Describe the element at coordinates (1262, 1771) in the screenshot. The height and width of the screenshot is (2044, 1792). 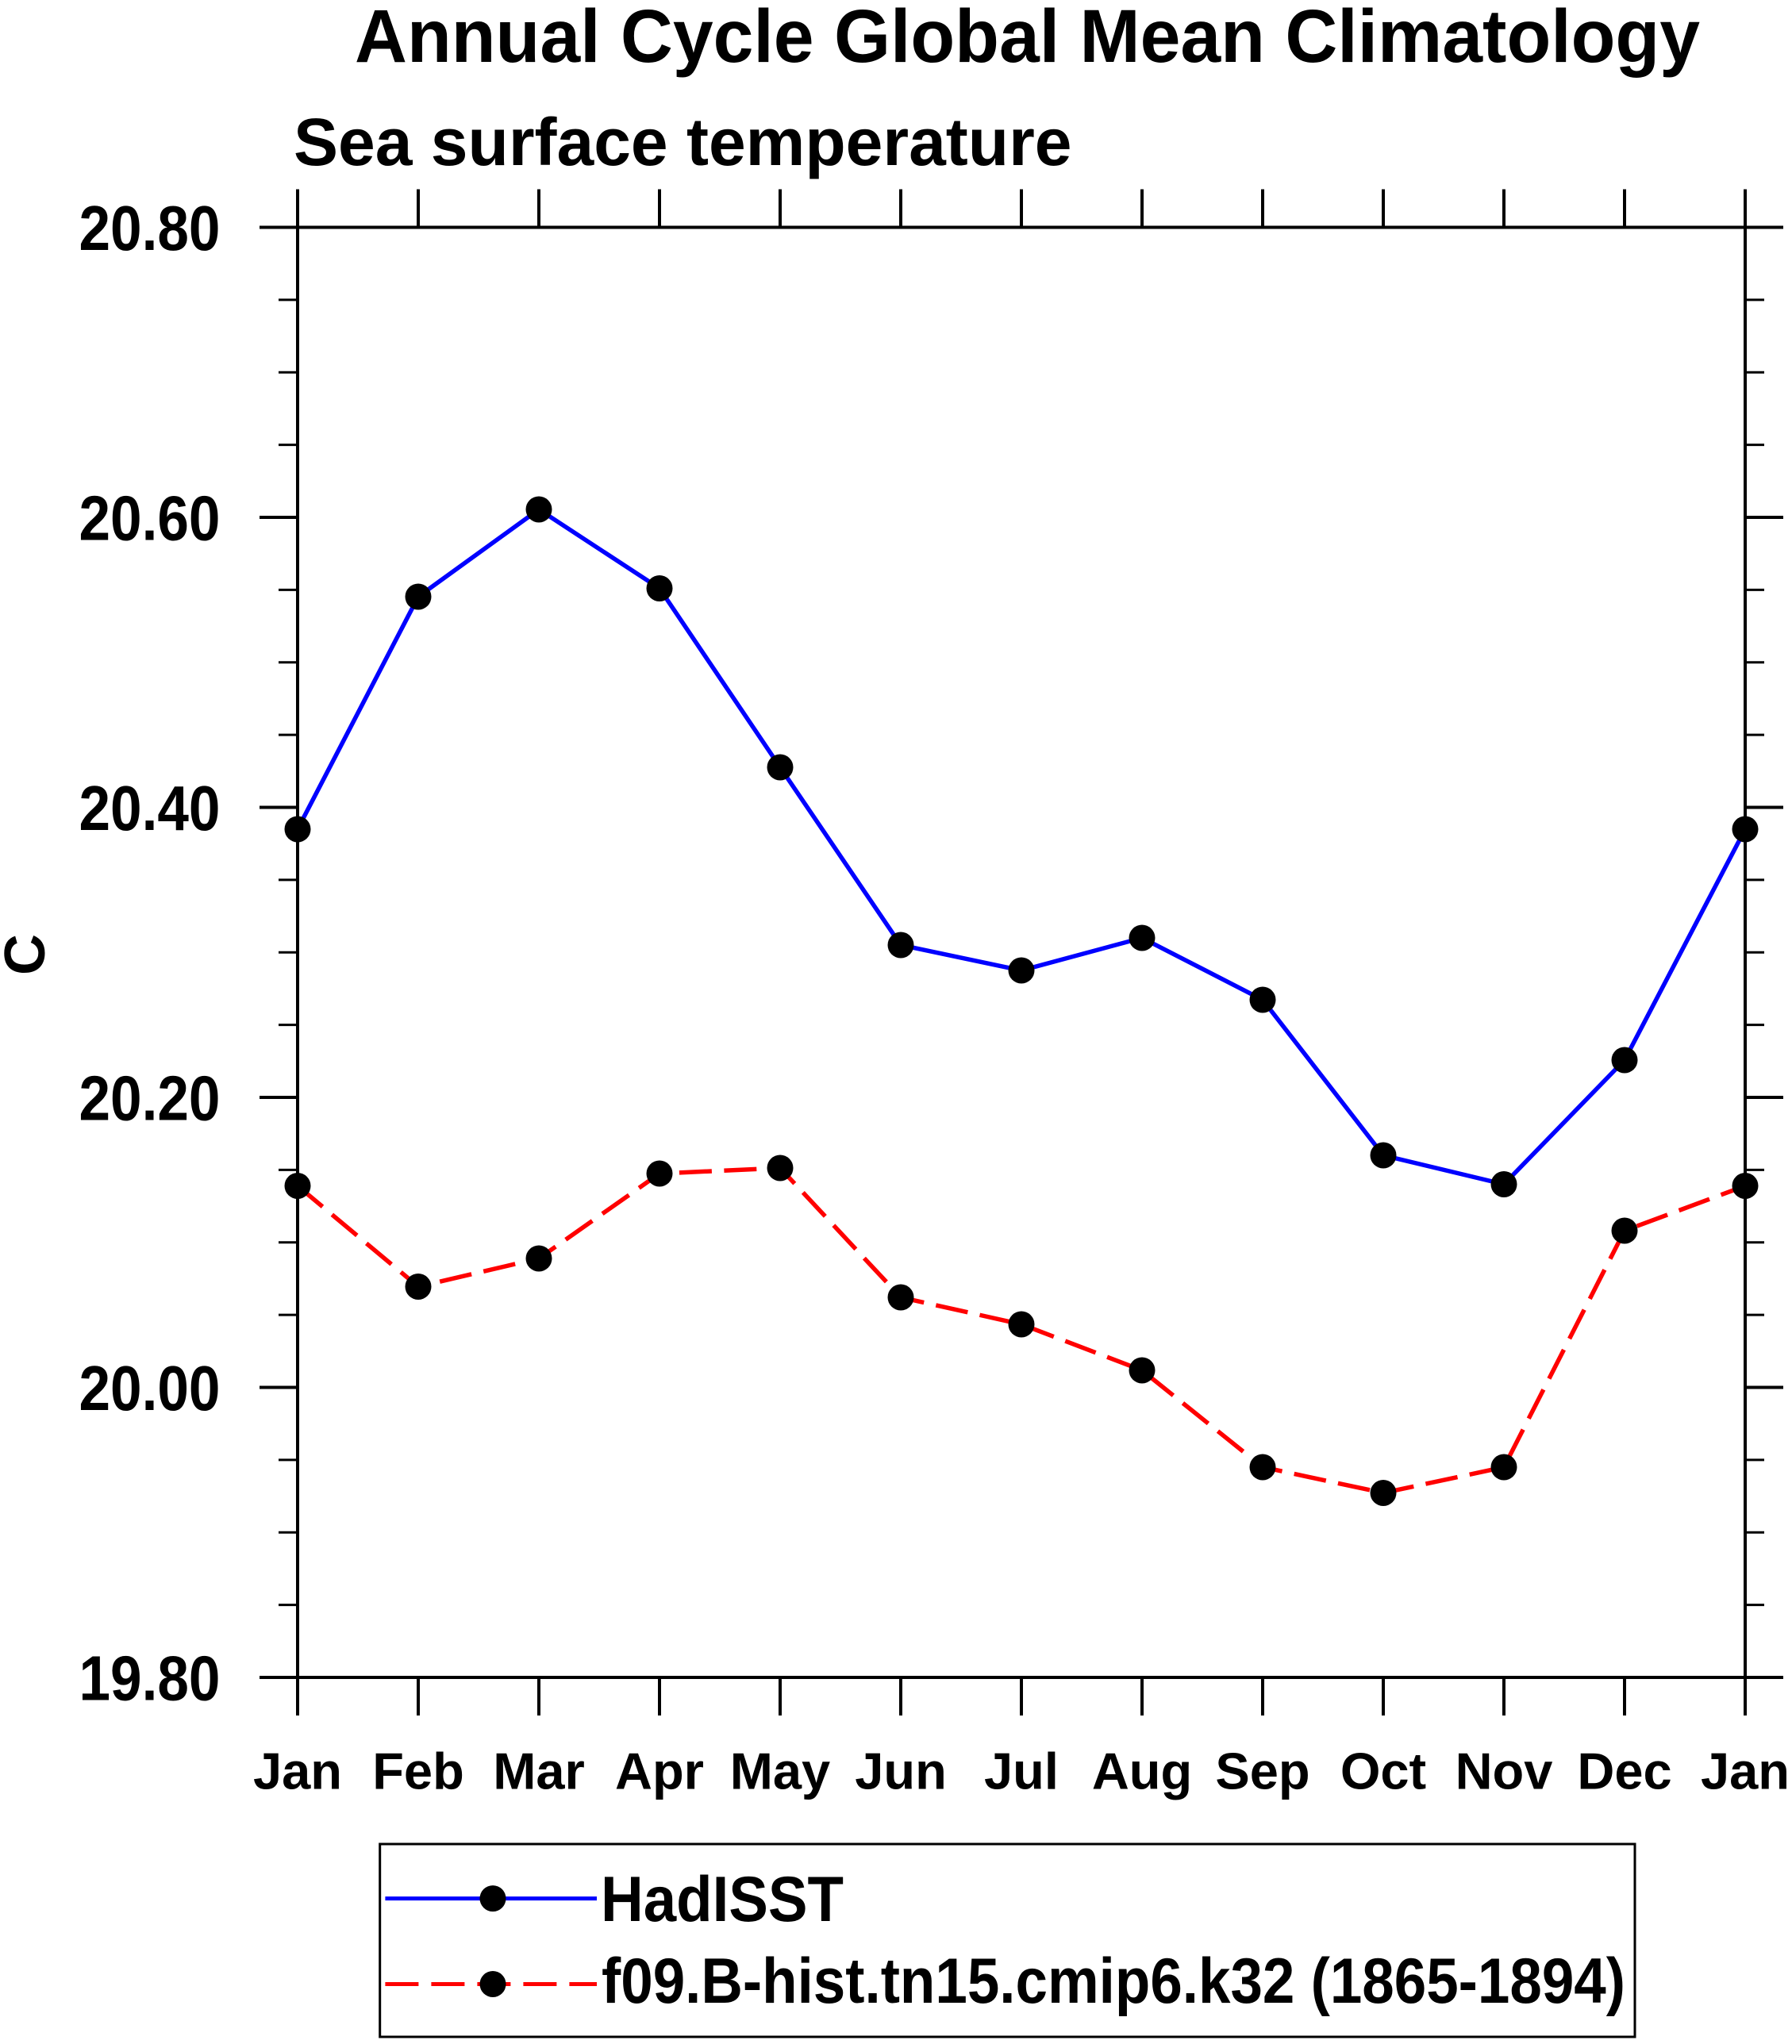
I see `svg-text: Sep` at that location.